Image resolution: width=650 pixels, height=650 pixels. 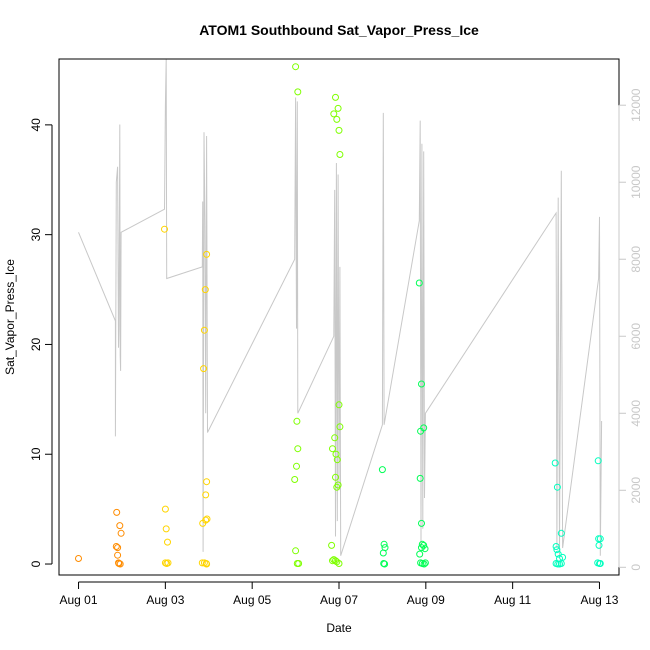 I want to click on y-axis-left: 0 10 20 30 40, so click(x=41, y=342).